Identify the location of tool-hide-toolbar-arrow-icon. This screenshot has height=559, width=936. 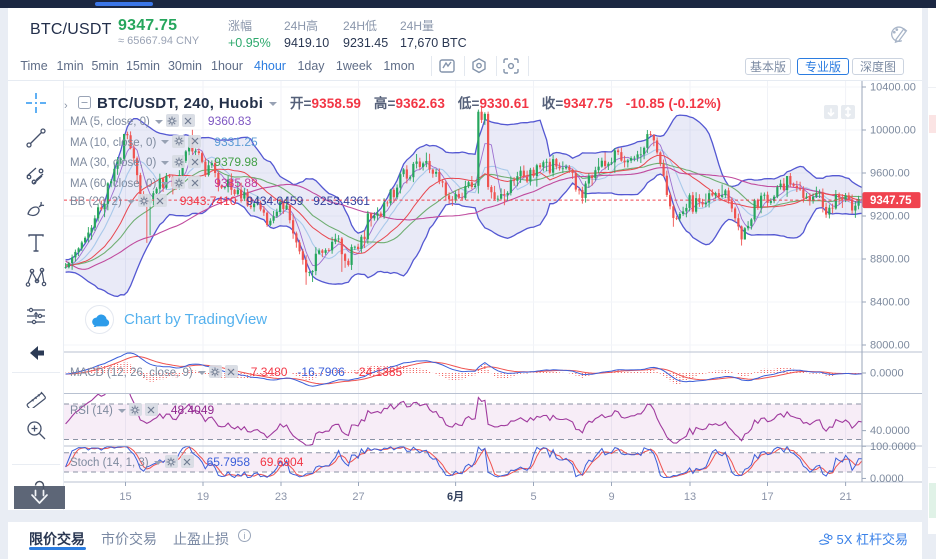
(36, 353).